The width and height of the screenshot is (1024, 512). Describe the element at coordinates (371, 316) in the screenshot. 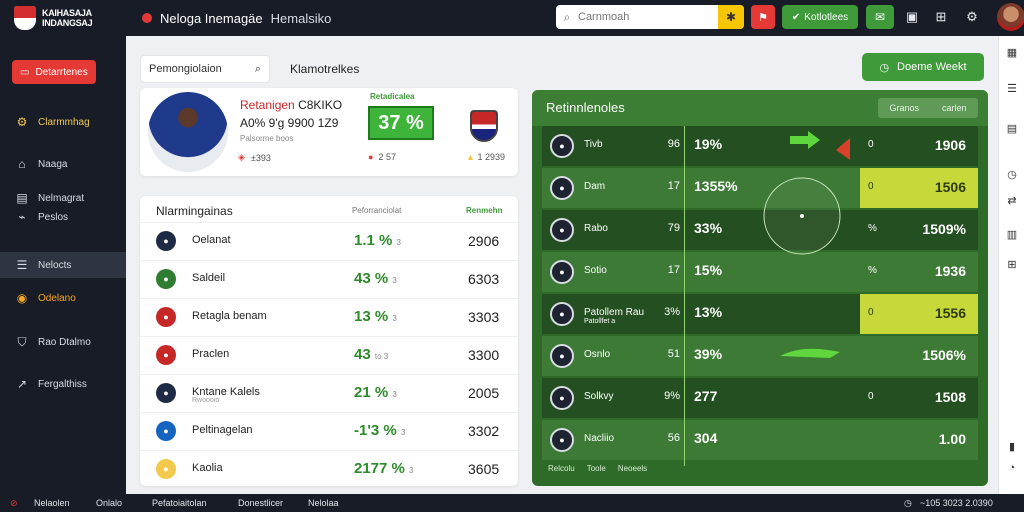

I see `row-percent-value: 13 %` at that location.